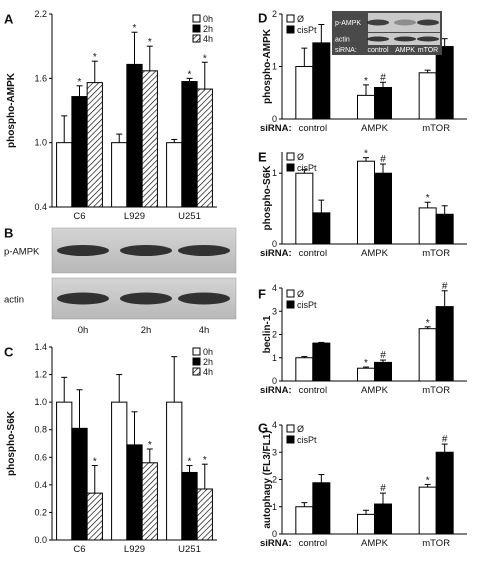  Describe the element at coordinates (40, 540) in the screenshot. I see `y-tick-label: 0.0` at that location.